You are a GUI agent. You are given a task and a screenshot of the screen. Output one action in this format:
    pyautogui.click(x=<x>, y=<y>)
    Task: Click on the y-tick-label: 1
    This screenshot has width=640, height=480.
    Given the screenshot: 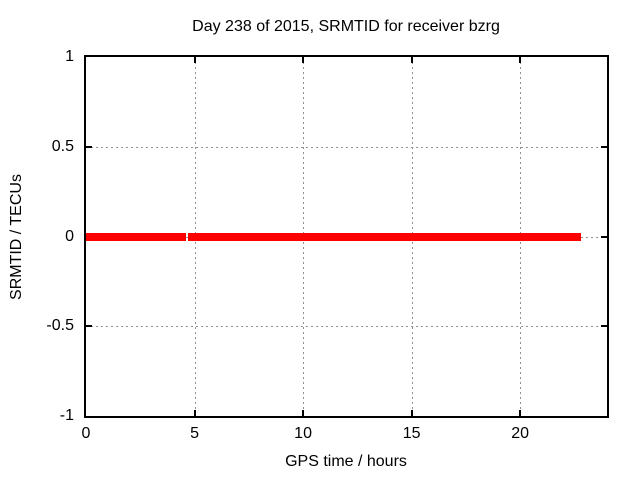 What is the action you would take?
    pyautogui.click(x=69, y=56)
    